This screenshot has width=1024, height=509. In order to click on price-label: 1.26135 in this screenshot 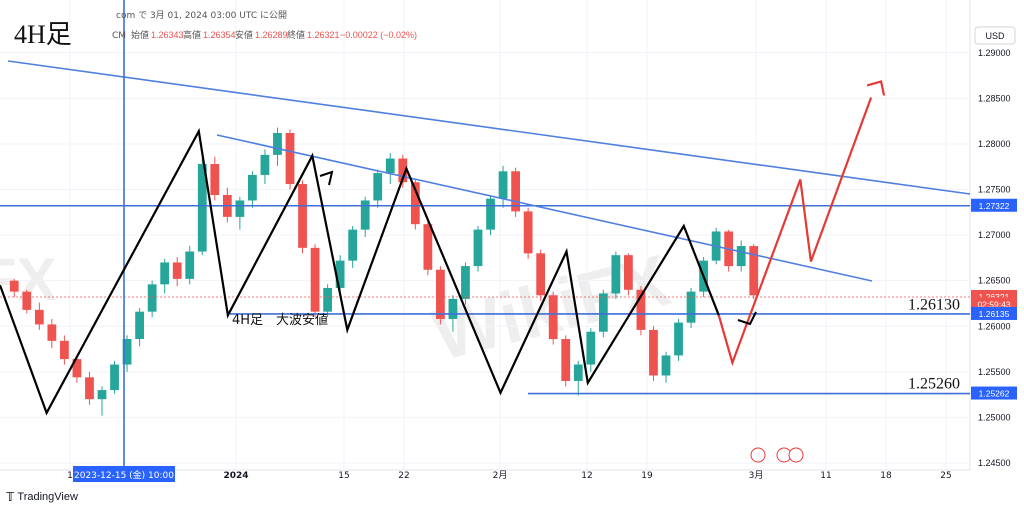, I will do `click(994, 314)`.